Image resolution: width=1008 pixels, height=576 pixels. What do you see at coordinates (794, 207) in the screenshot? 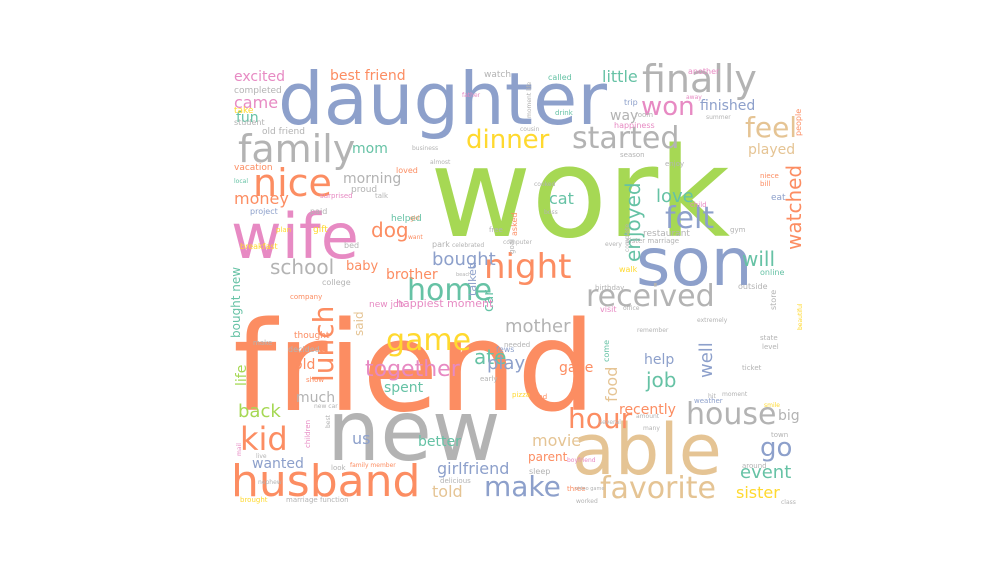
I see `word: watched` at bounding box center [794, 207].